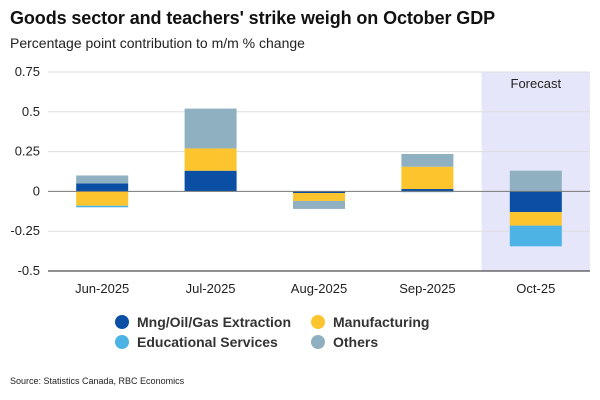  What do you see at coordinates (211, 288) in the screenshot?
I see `x-tick-label: Jul-2025` at bounding box center [211, 288].